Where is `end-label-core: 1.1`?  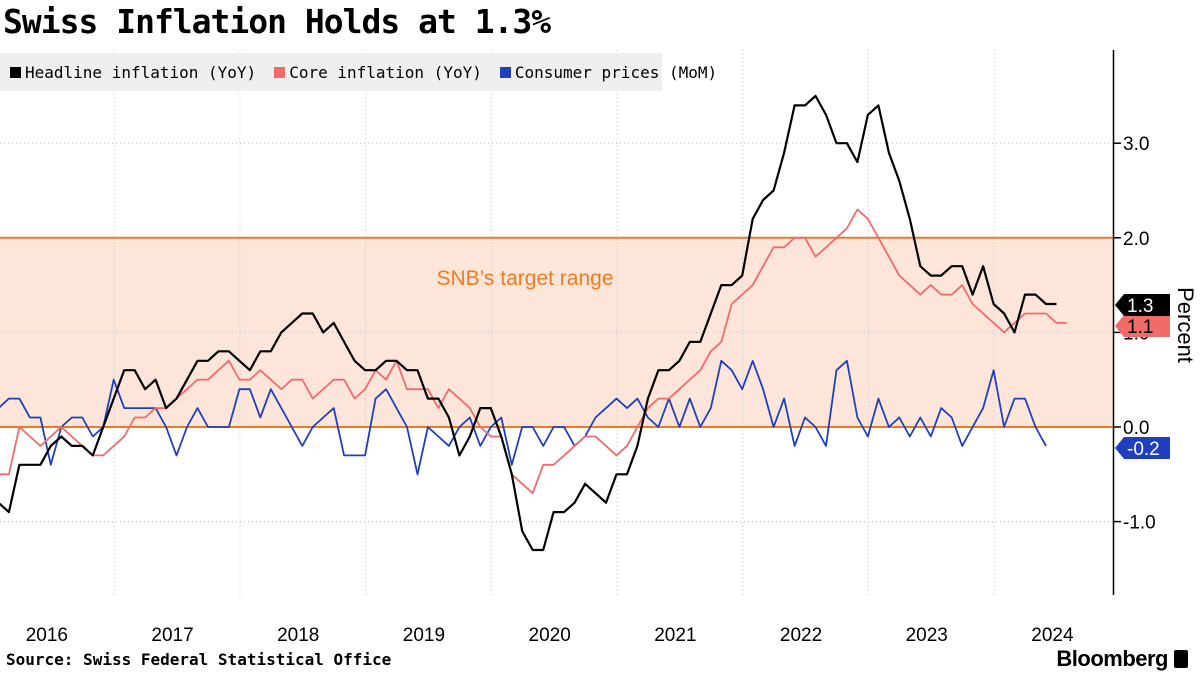 end-label-core: 1.1 is located at coordinates (1142, 326).